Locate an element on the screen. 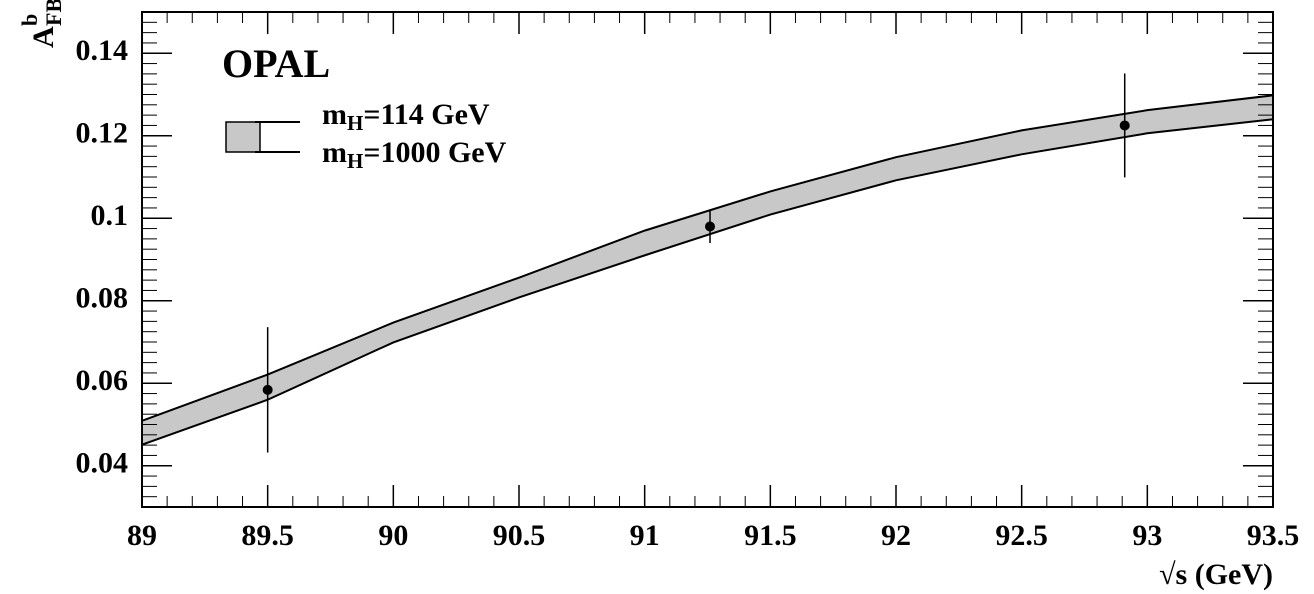  y-label-sub: FB is located at coordinates (53, 13).